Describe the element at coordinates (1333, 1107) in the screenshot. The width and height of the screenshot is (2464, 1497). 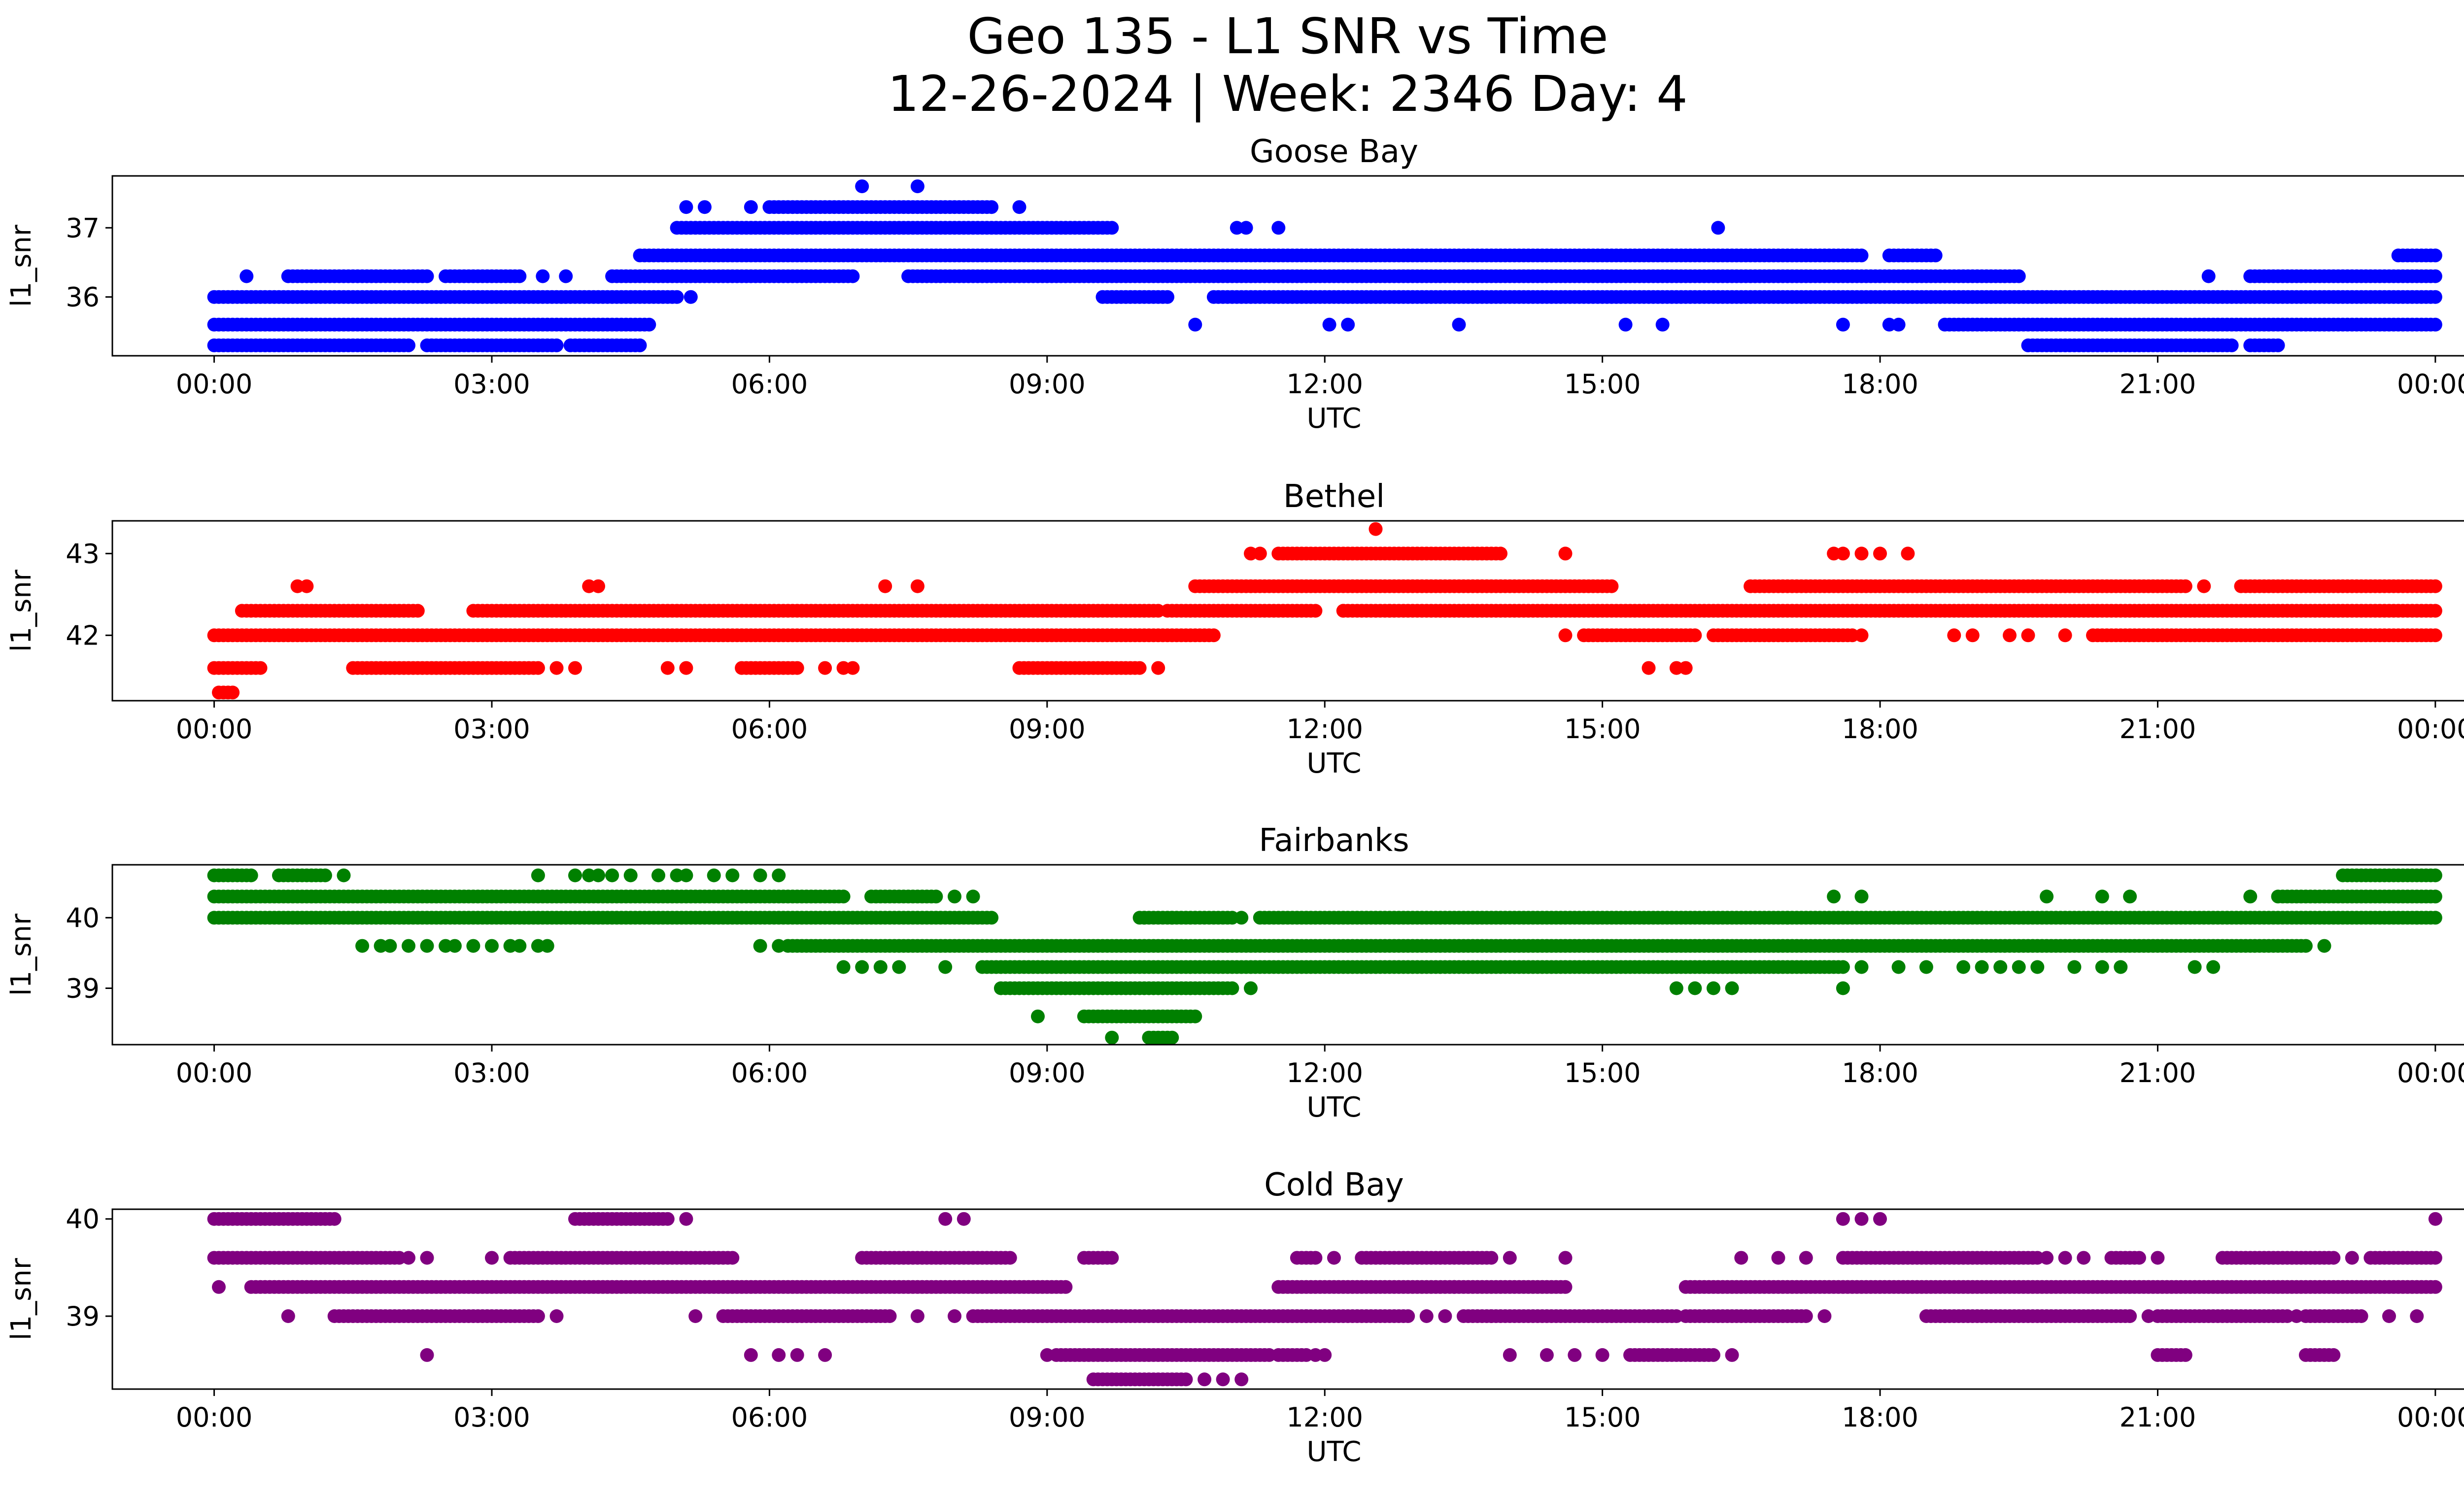
I see `x-axis-label: UTC` at that location.